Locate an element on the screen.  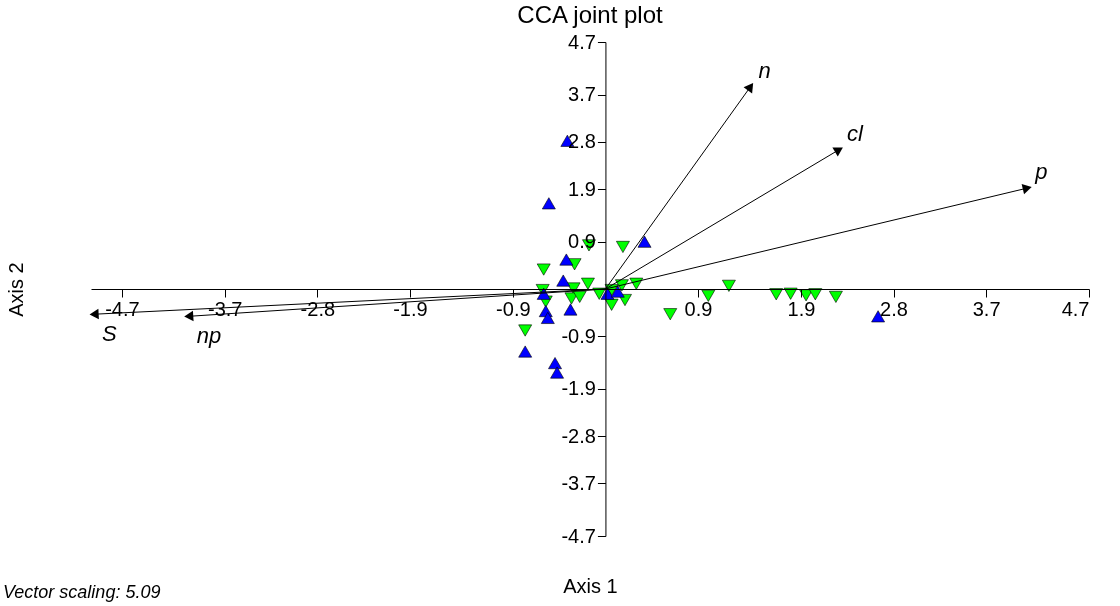
x-tick-label: -0.9 is located at coordinates (513, 308).